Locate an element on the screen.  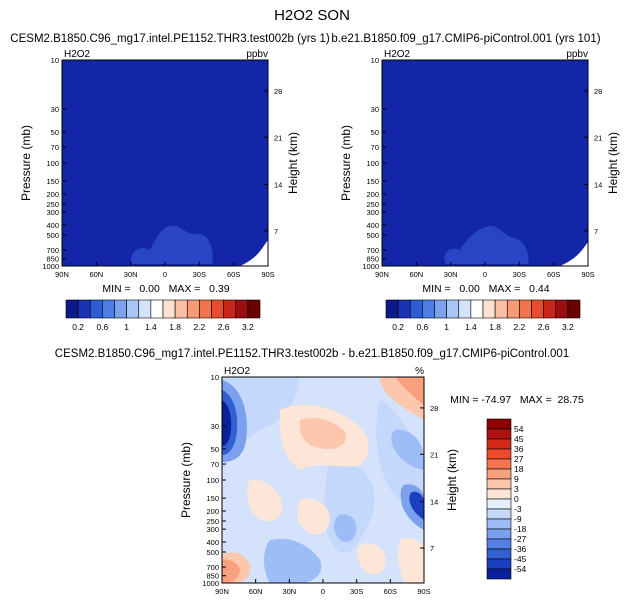
panel1-ylabel: Pressure (mb) is located at coordinates (26, 163).